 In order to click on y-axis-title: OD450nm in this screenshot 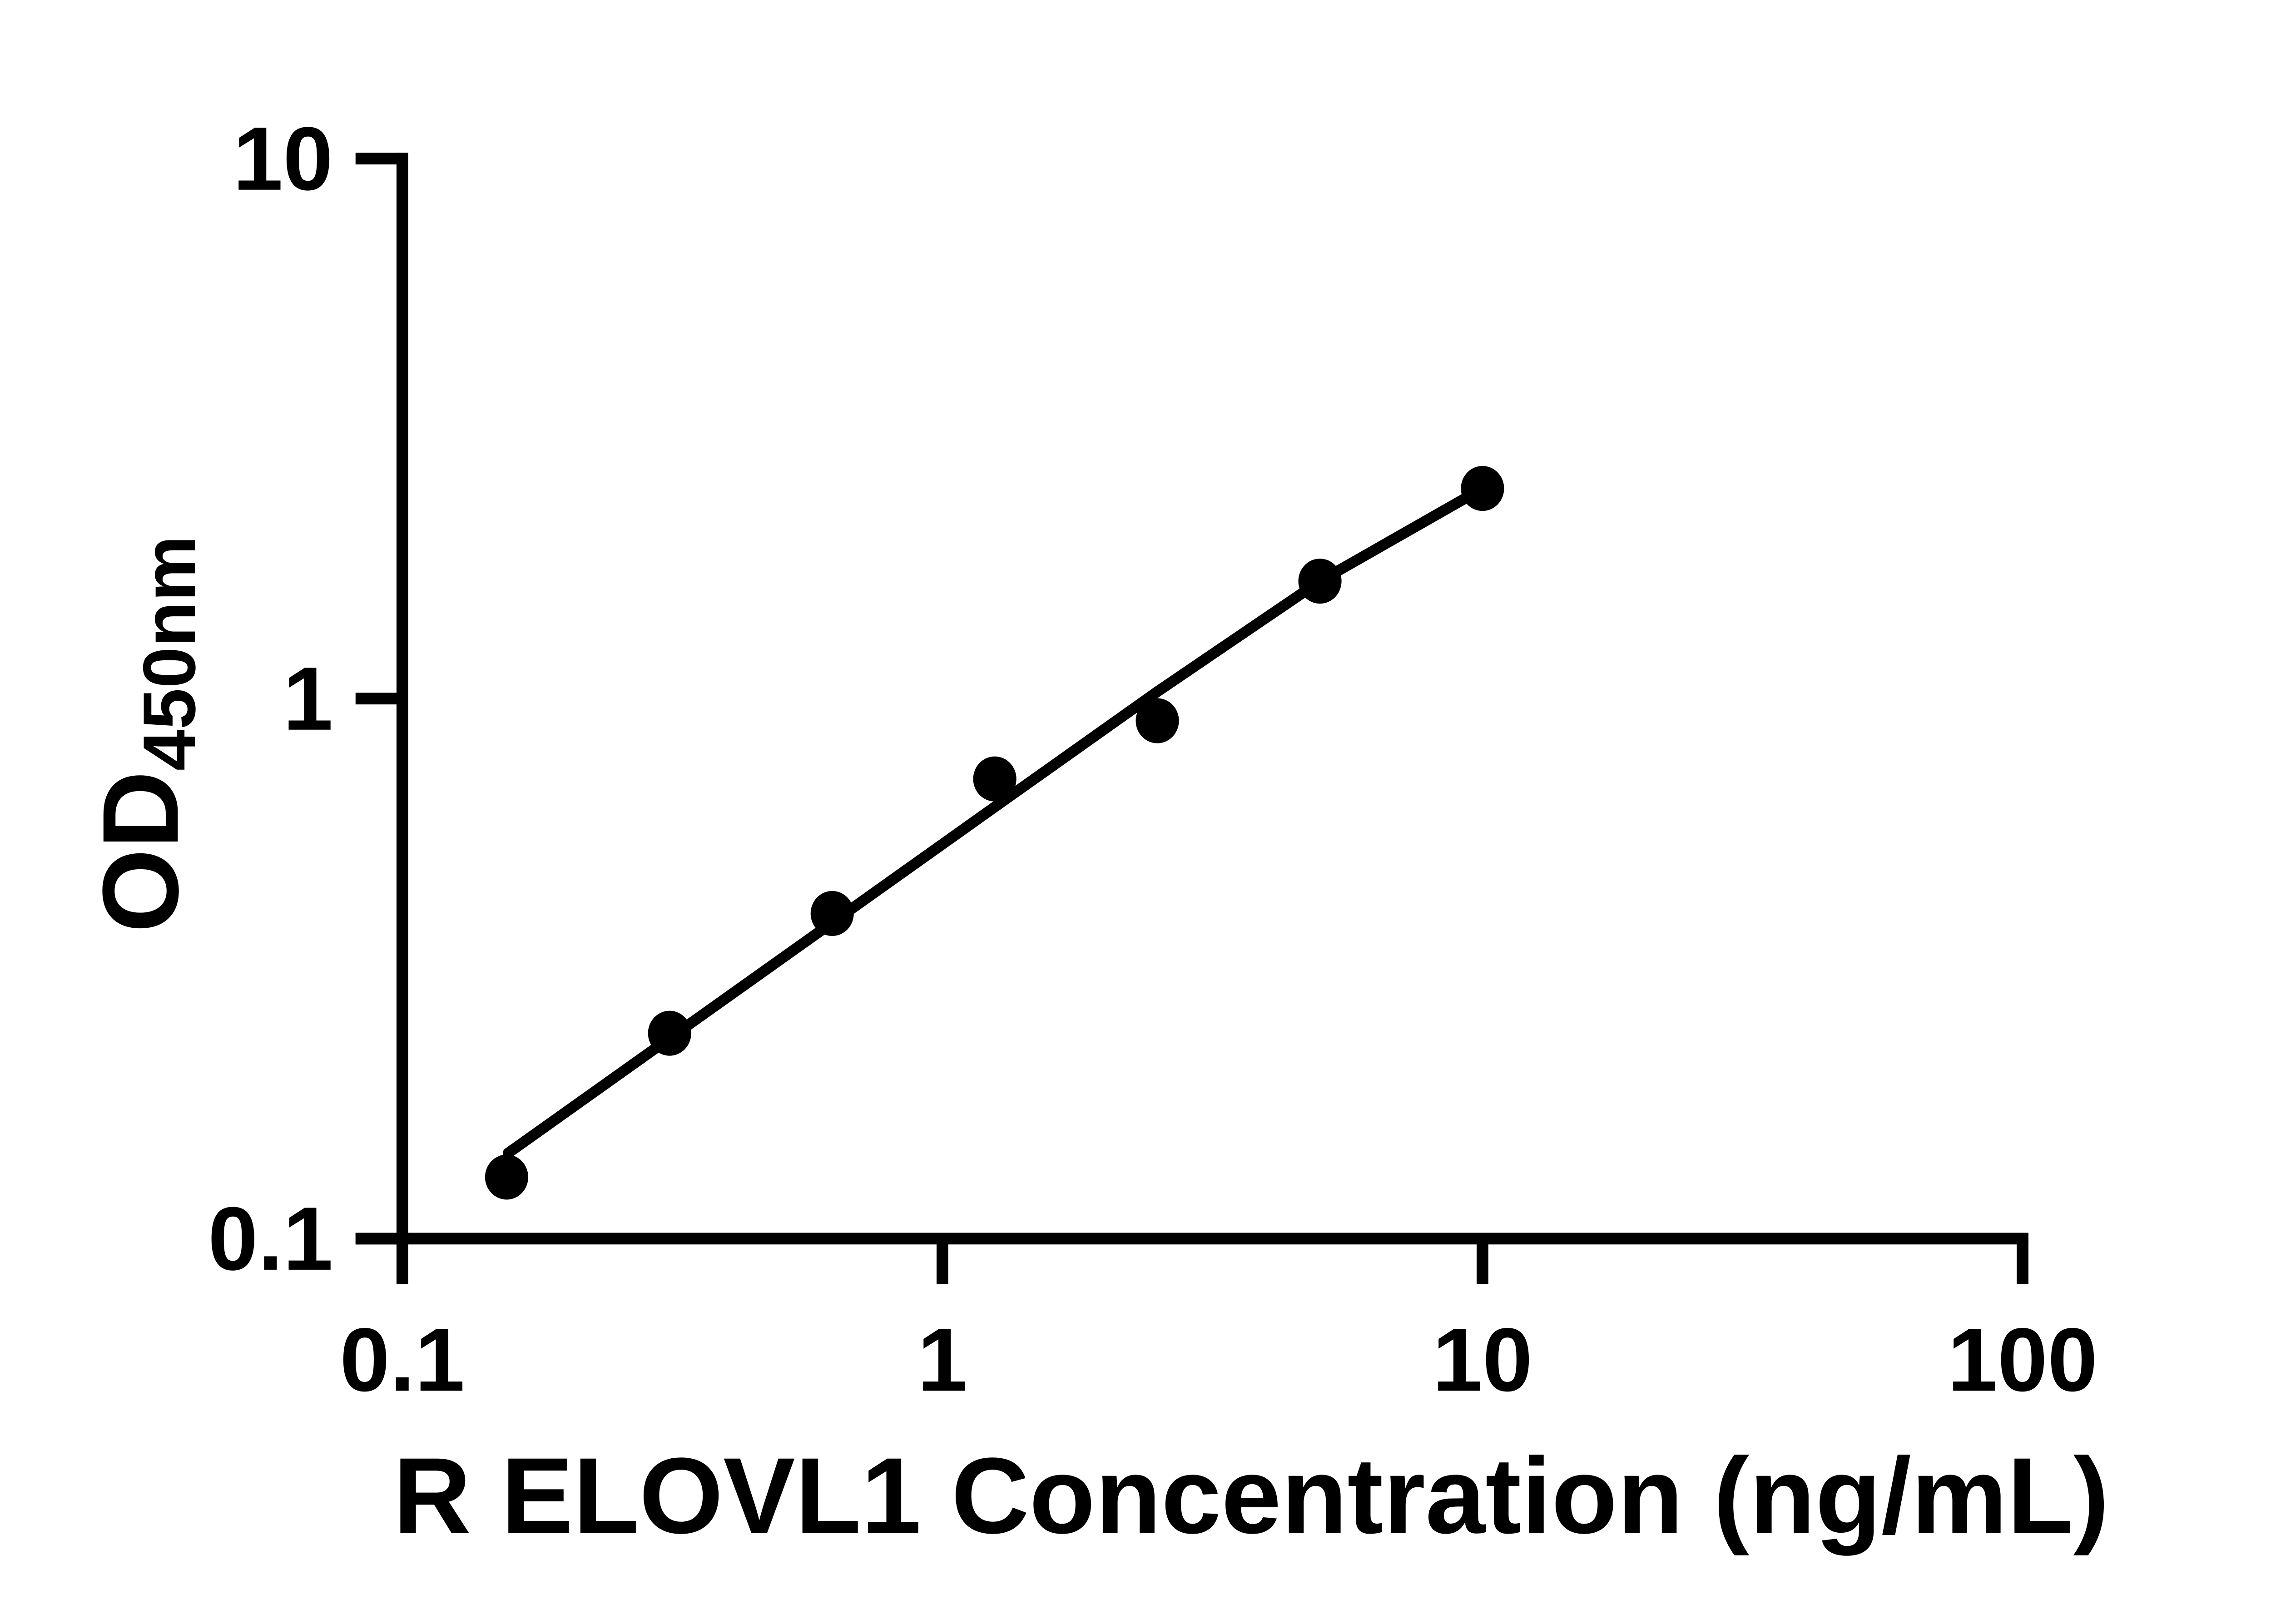, I will do `click(145, 734)`.